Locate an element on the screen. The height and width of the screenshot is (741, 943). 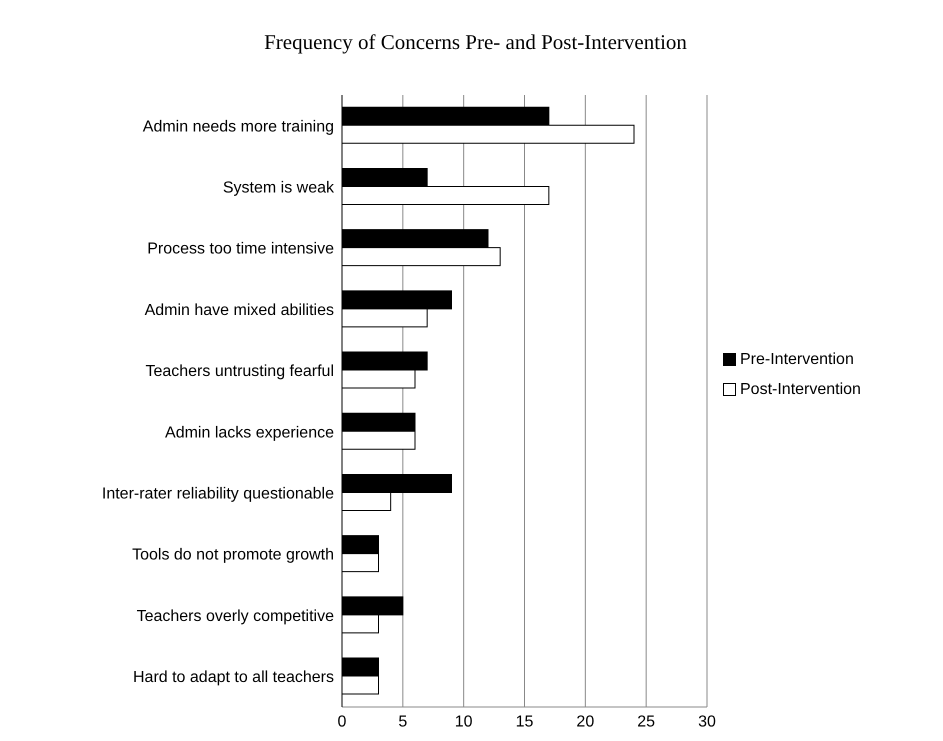
x-tick-label: 20 is located at coordinates (585, 721).